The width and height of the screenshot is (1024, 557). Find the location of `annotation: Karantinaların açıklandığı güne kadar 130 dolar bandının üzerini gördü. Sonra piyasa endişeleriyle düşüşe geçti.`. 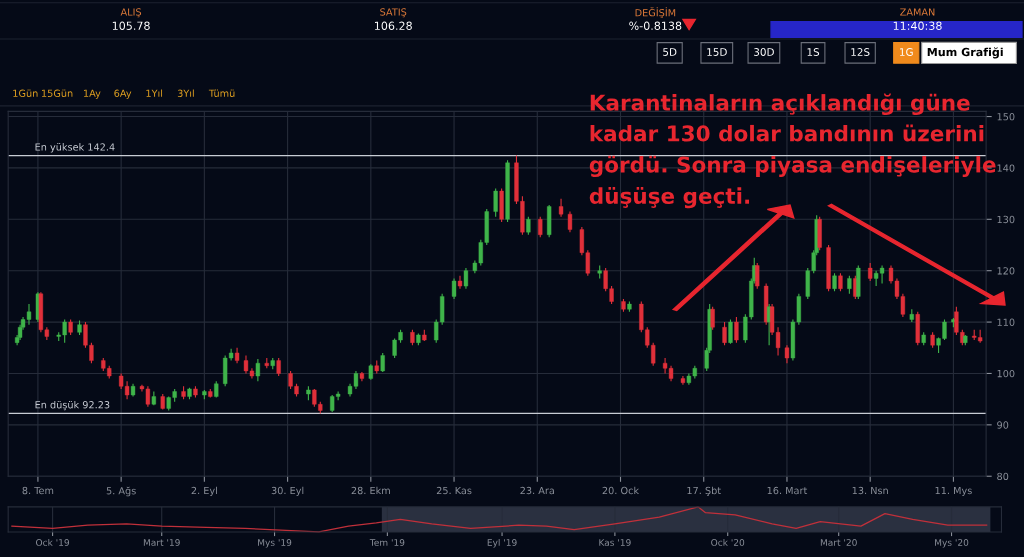

annotation: Karantinaların açıklandığı güne kadar 130 dolar bandının üzerini gördü. Sonra piyasa endişeleriyle düşüşe geçti. is located at coordinates (792, 151).